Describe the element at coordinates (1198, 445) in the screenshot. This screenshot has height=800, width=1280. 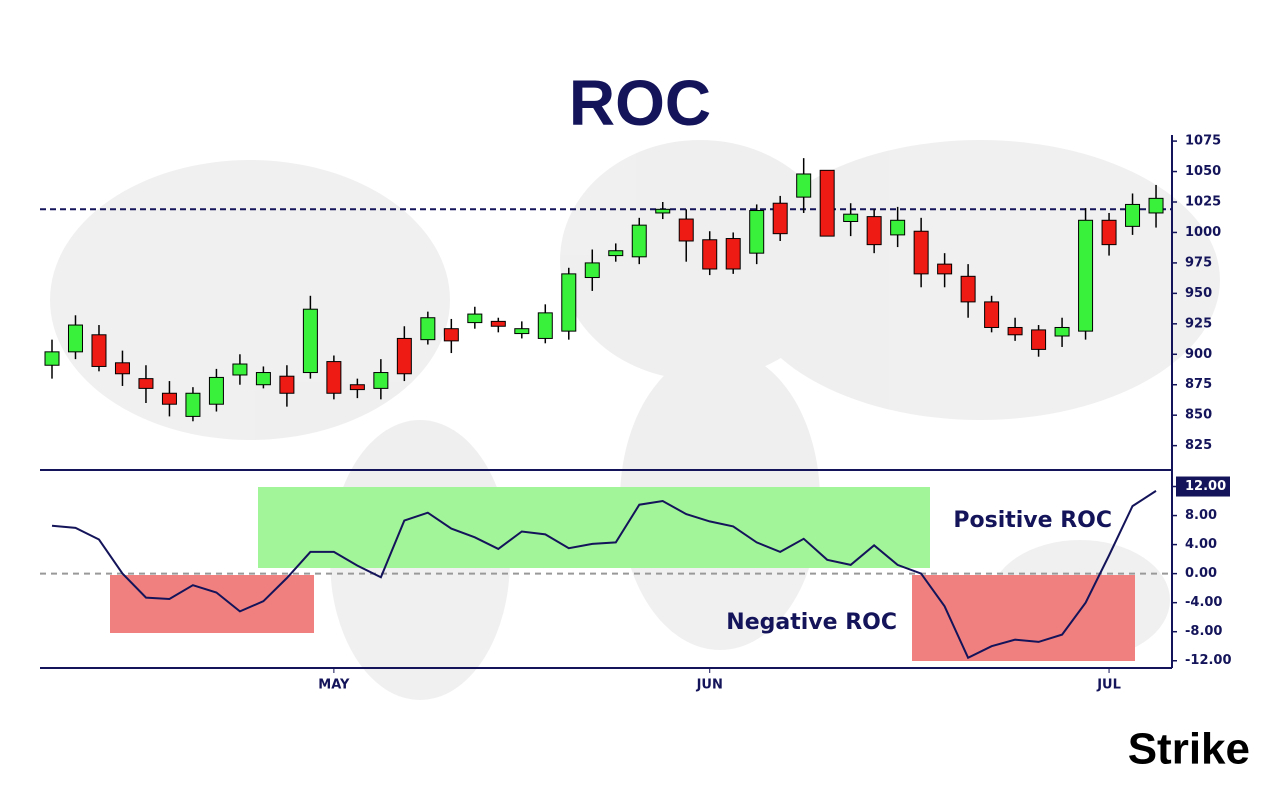
I see `y-tick-label: 825` at that location.